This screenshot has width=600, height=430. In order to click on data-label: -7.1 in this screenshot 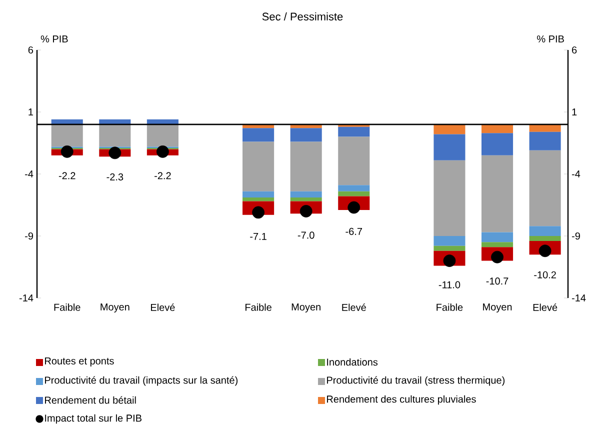, I will do `click(258, 236)`.